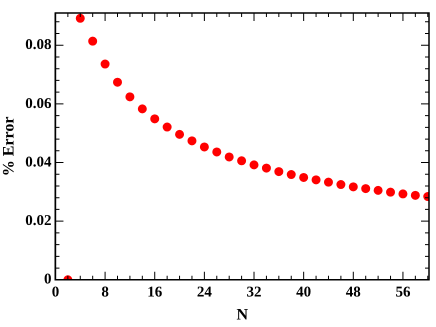 Image resolution: width=436 pixels, height=327 pixels. Describe the element at coordinates (38, 221) in the screenshot. I see `y-tick-label: 0.02` at that location.